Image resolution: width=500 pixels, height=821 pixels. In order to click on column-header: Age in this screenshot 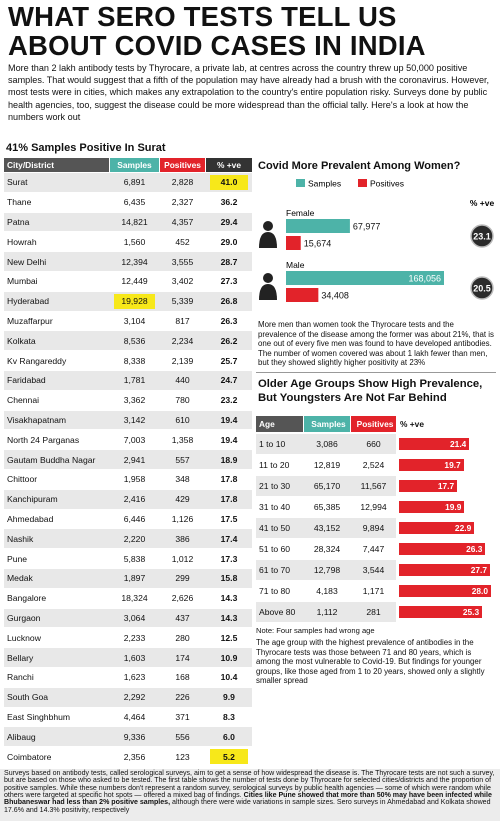, I will do `click(279, 424)`.